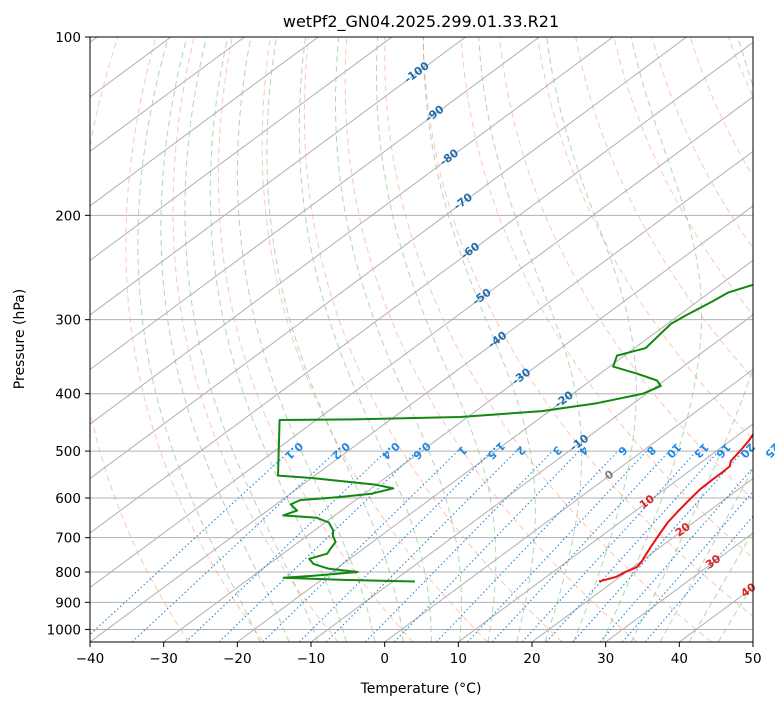  What do you see at coordinates (20, 339) in the screenshot?
I see `y-axis-label: Pressure (hPa)` at bounding box center [20, 339].